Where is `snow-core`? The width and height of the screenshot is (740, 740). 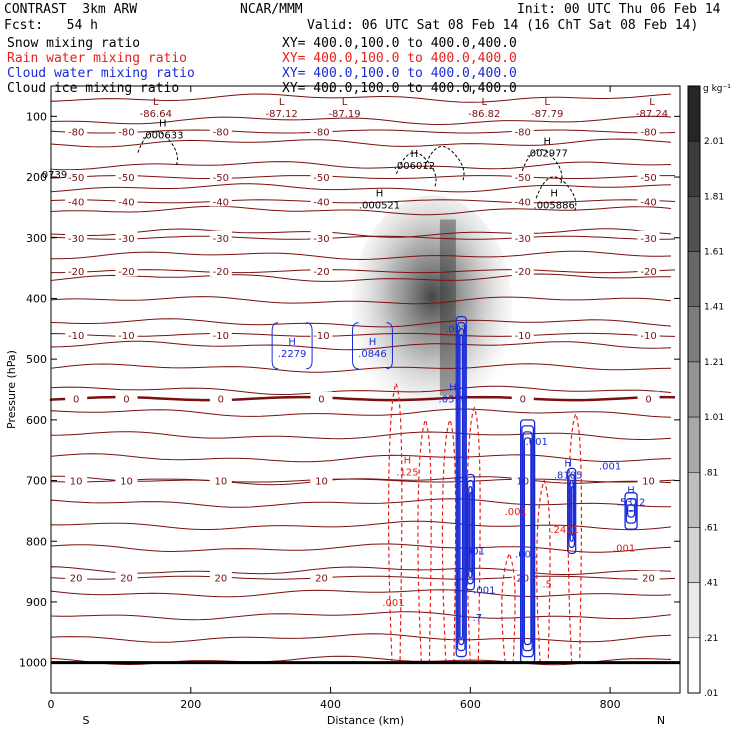 snow-core is located at coordinates (447, 307).